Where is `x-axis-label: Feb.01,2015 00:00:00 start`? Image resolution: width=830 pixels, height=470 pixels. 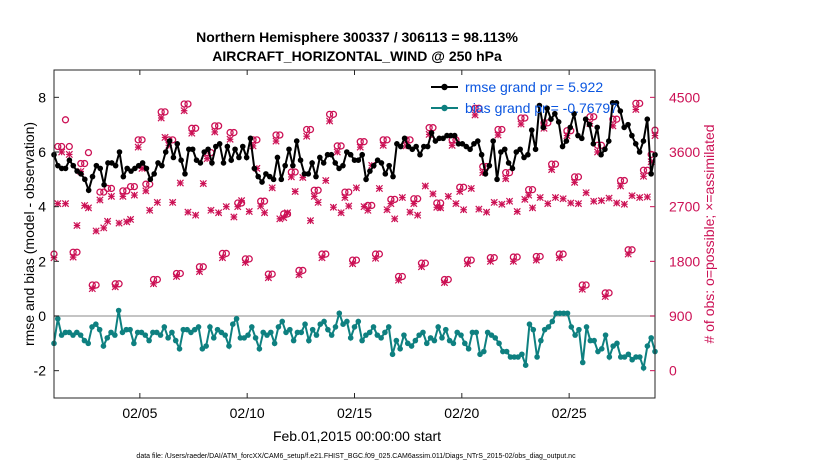
x-axis-label: Feb.01,2015 00:00:00 start is located at coordinates (357, 436).